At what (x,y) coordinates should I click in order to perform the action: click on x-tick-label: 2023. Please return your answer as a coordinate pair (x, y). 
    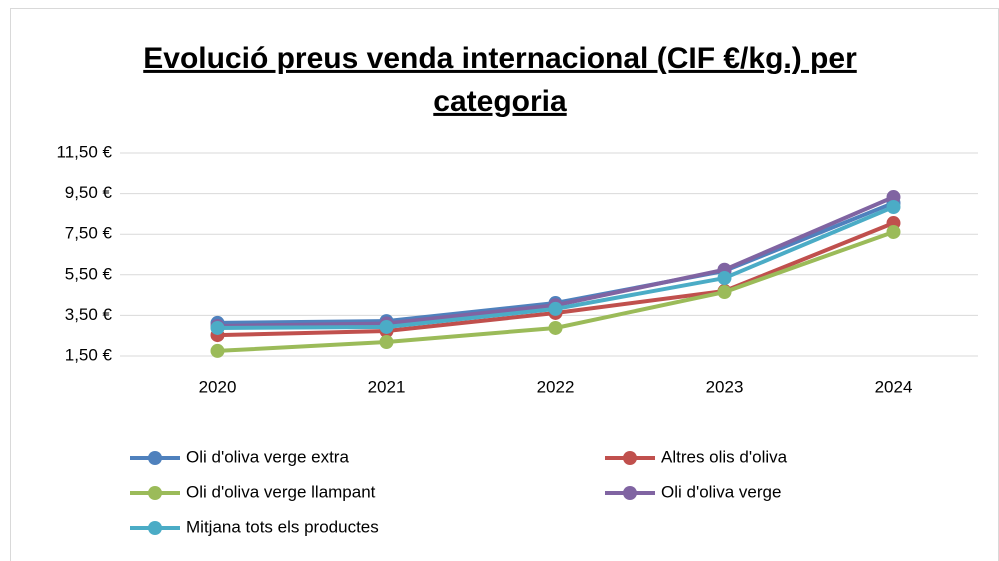
    Looking at the image, I should click on (725, 386).